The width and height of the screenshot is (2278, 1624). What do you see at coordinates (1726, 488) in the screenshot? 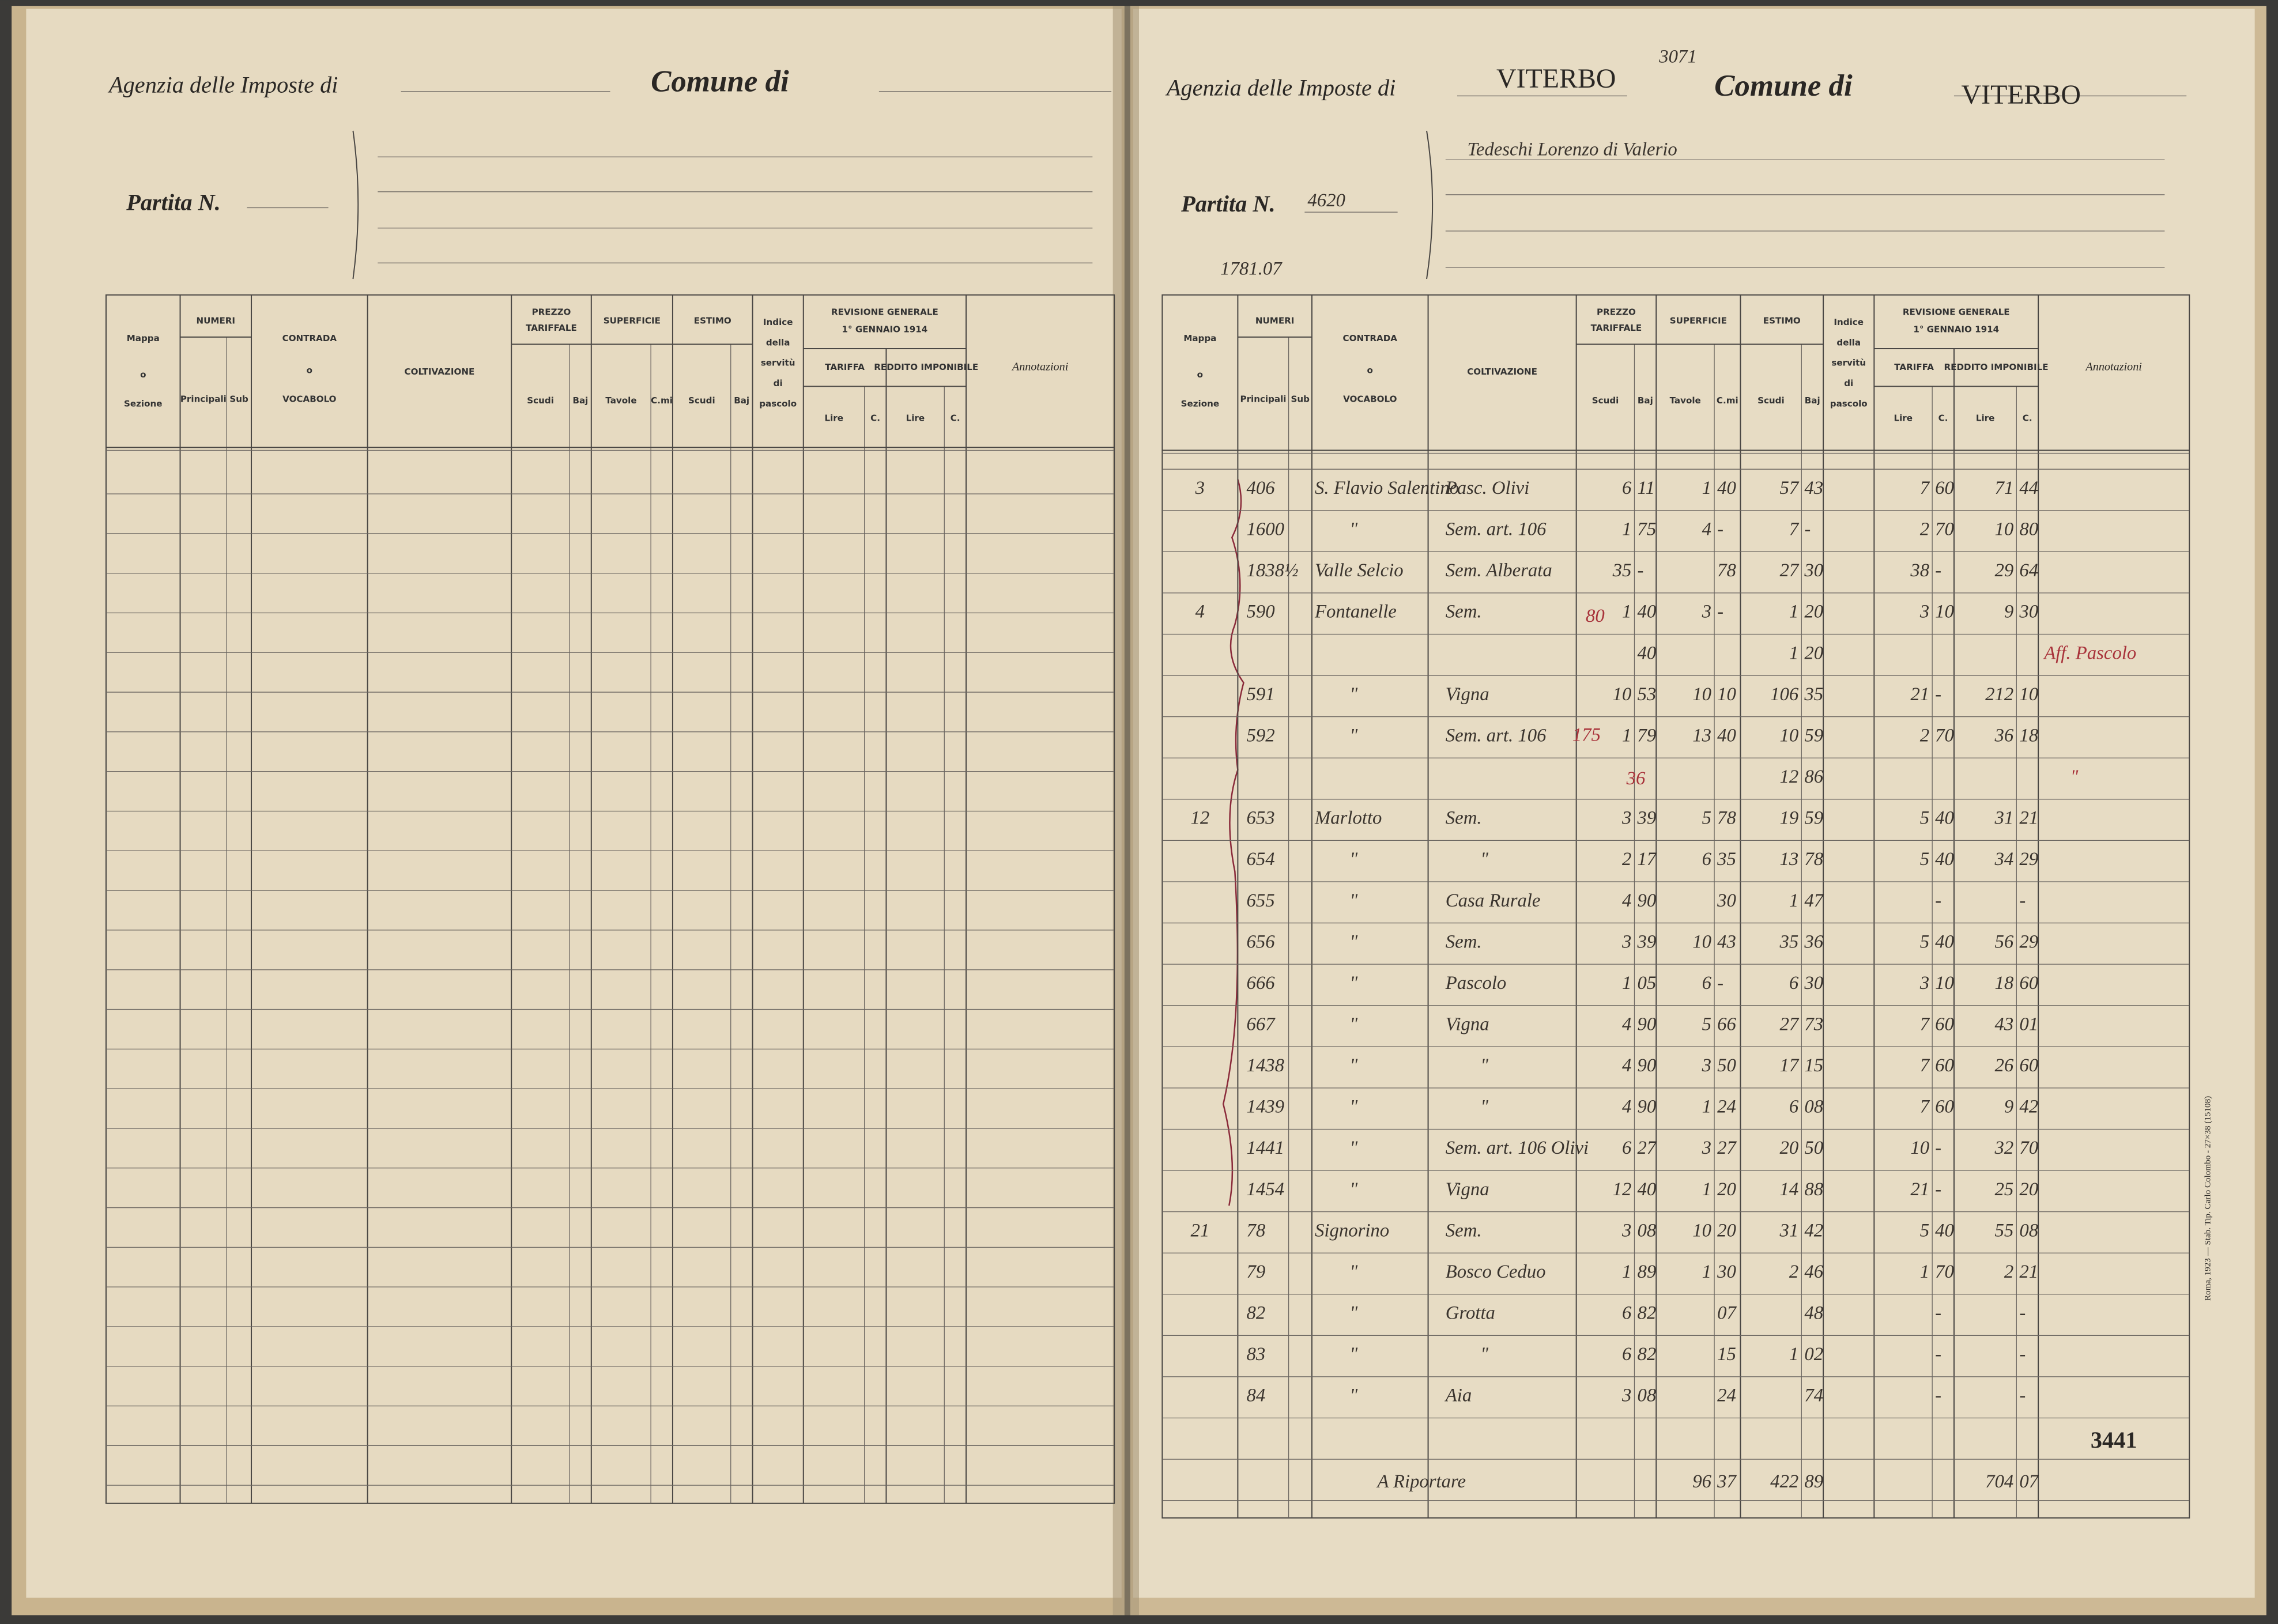
I see `cell-value: 40` at bounding box center [1726, 488].